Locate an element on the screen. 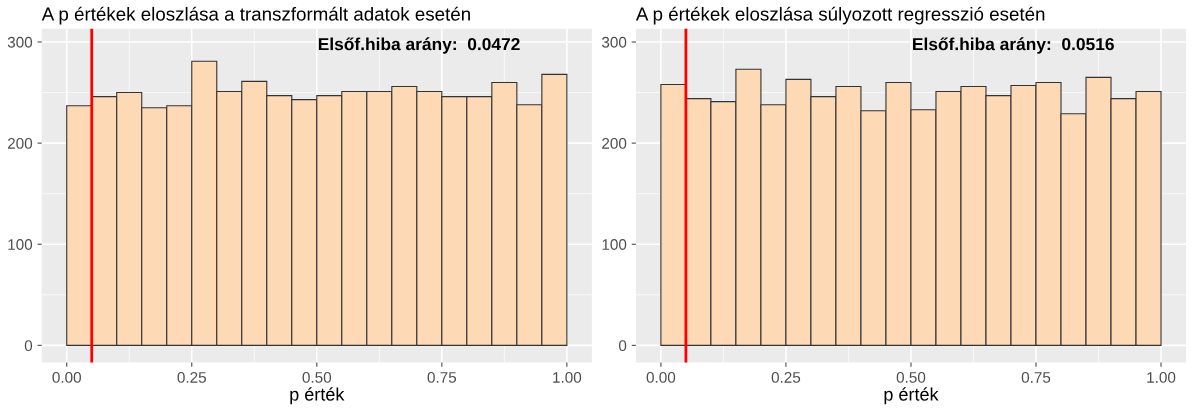 This screenshot has width=1192, height=412. annotation: Elsőf.hiba arány: 0.0472 is located at coordinates (419, 45).